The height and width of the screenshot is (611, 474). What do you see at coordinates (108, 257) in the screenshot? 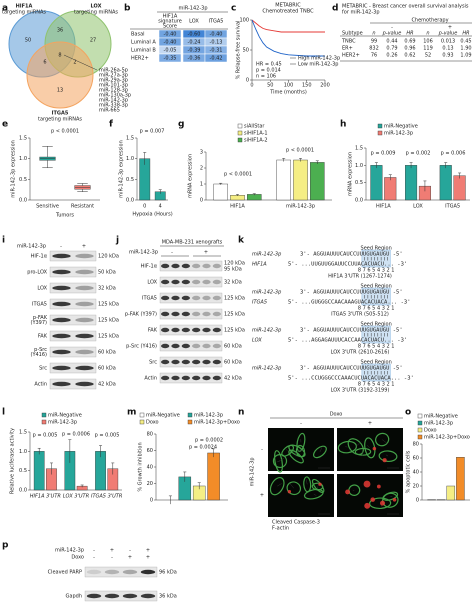
I see `kda-label: 120 kDa` at bounding box center [108, 257].